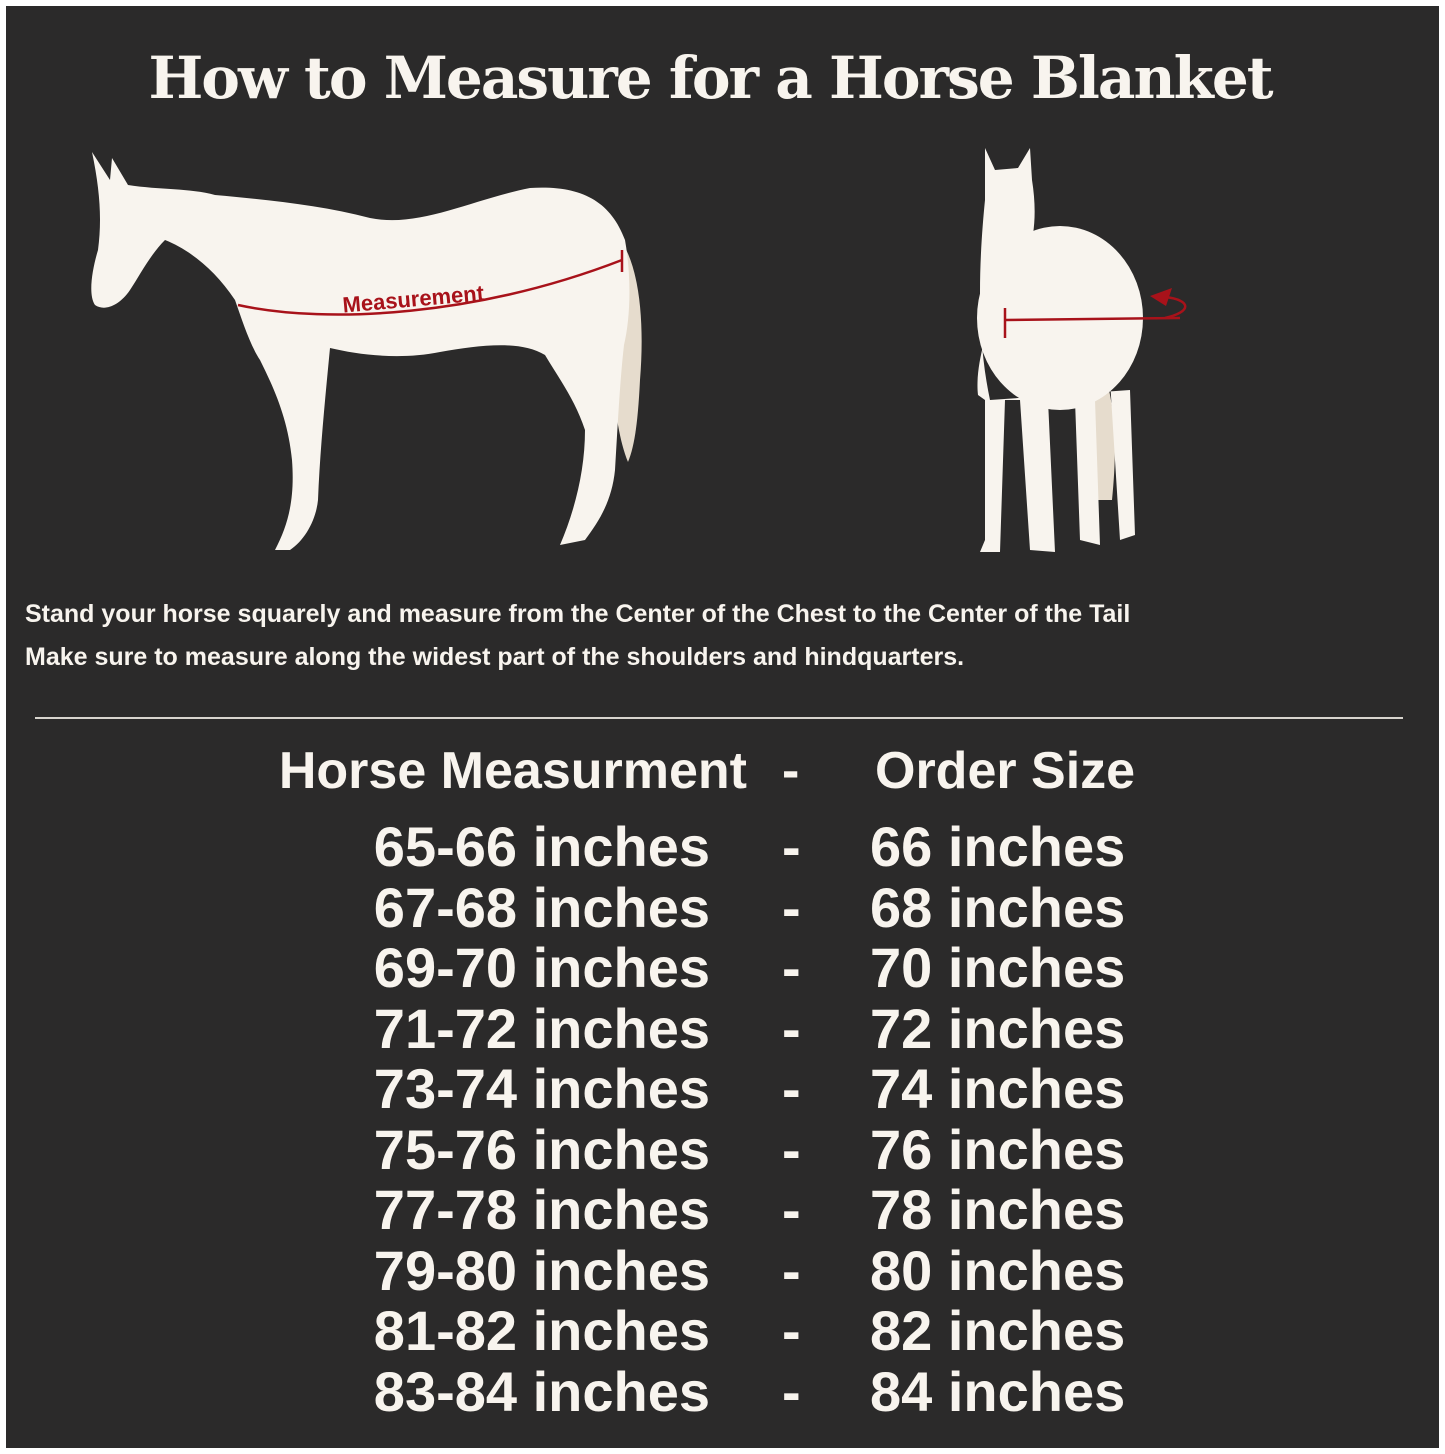 This screenshot has height=1454, width=1445. What do you see at coordinates (541, 1209) in the screenshot?
I see `table-row-measurement: 77-78 inches` at bounding box center [541, 1209].